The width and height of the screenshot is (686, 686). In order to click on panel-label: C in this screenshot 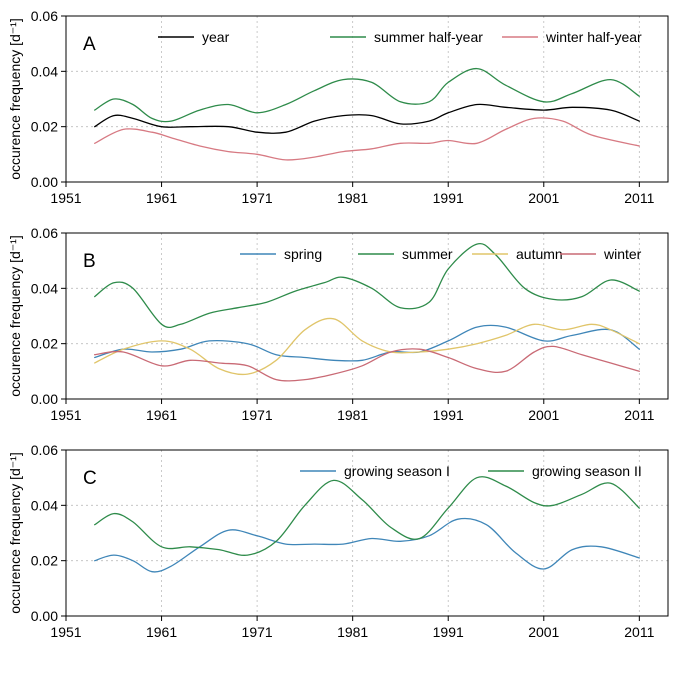, I will do `click(90, 478)`.